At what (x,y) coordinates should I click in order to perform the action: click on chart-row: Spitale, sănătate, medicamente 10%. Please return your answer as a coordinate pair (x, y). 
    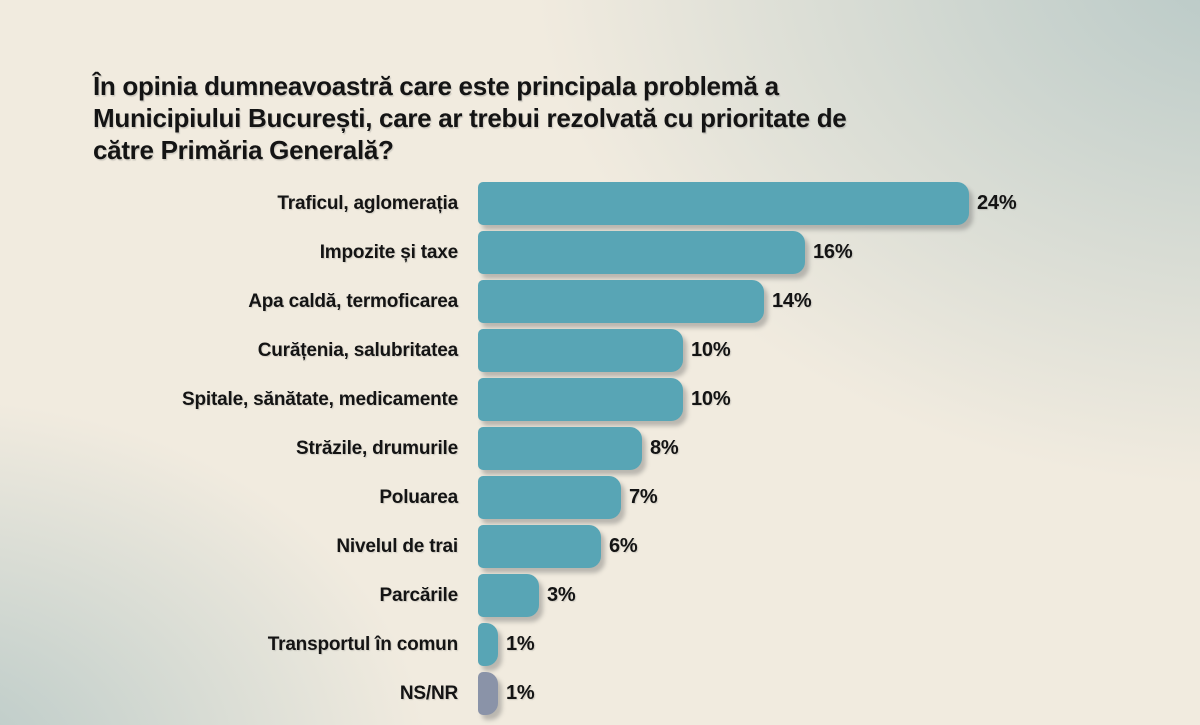
    Looking at the image, I should click on (600, 399).